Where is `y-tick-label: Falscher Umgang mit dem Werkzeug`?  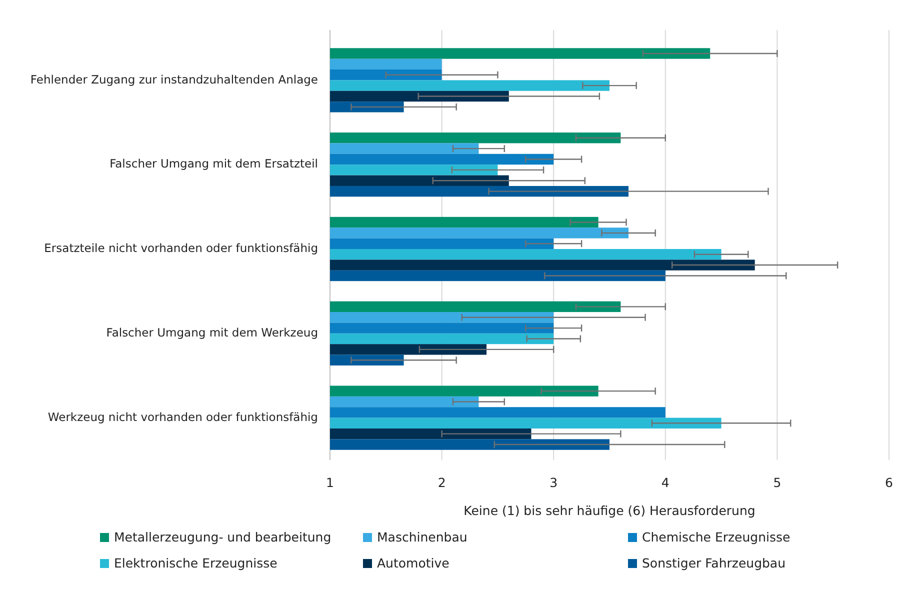
y-tick-label: Falscher Umgang mit dem Werkzeug is located at coordinates (212, 333).